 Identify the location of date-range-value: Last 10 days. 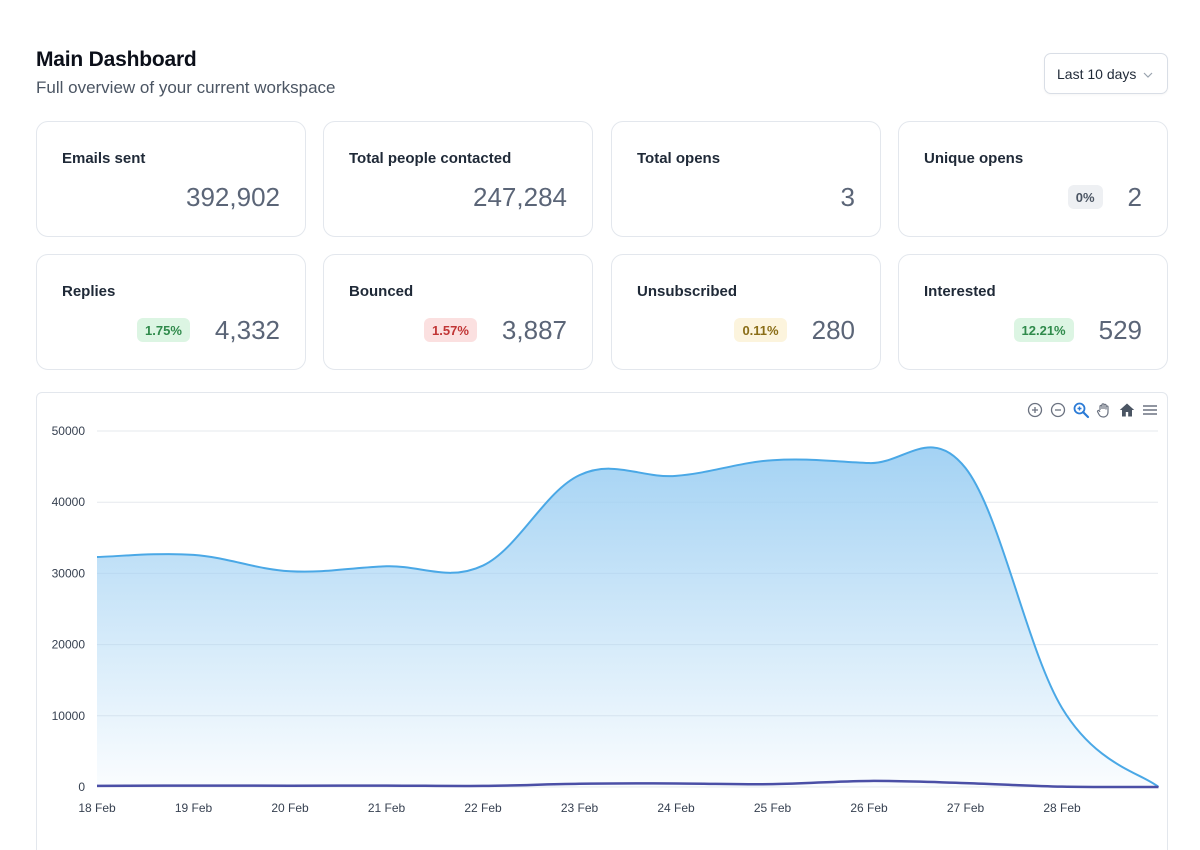
(1097, 73).